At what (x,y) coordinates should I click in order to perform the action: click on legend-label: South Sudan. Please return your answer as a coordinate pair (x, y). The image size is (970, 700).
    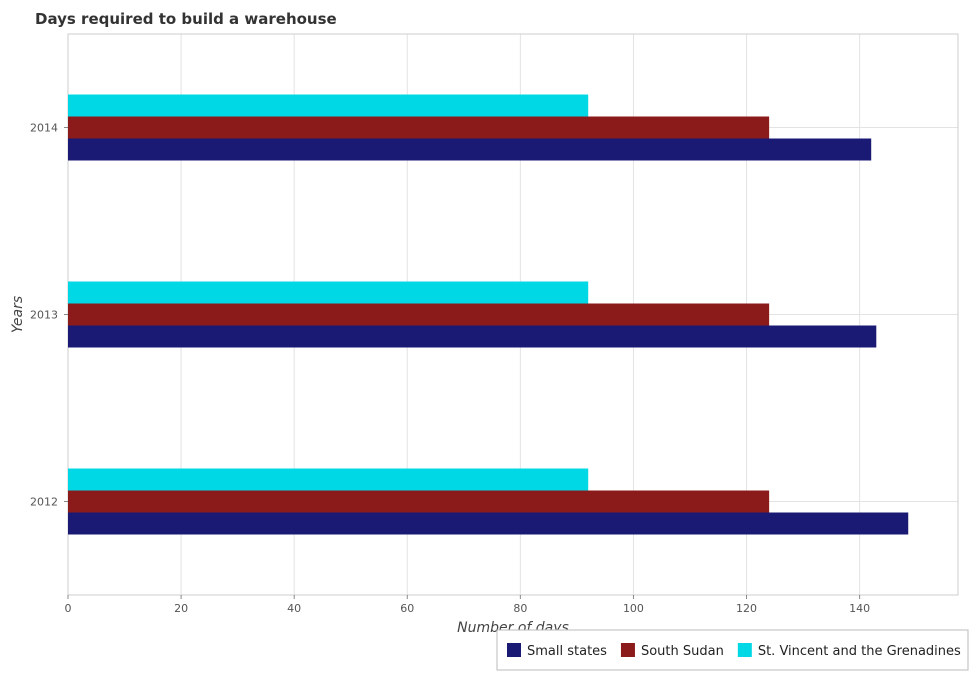
    Looking at the image, I should click on (682, 651).